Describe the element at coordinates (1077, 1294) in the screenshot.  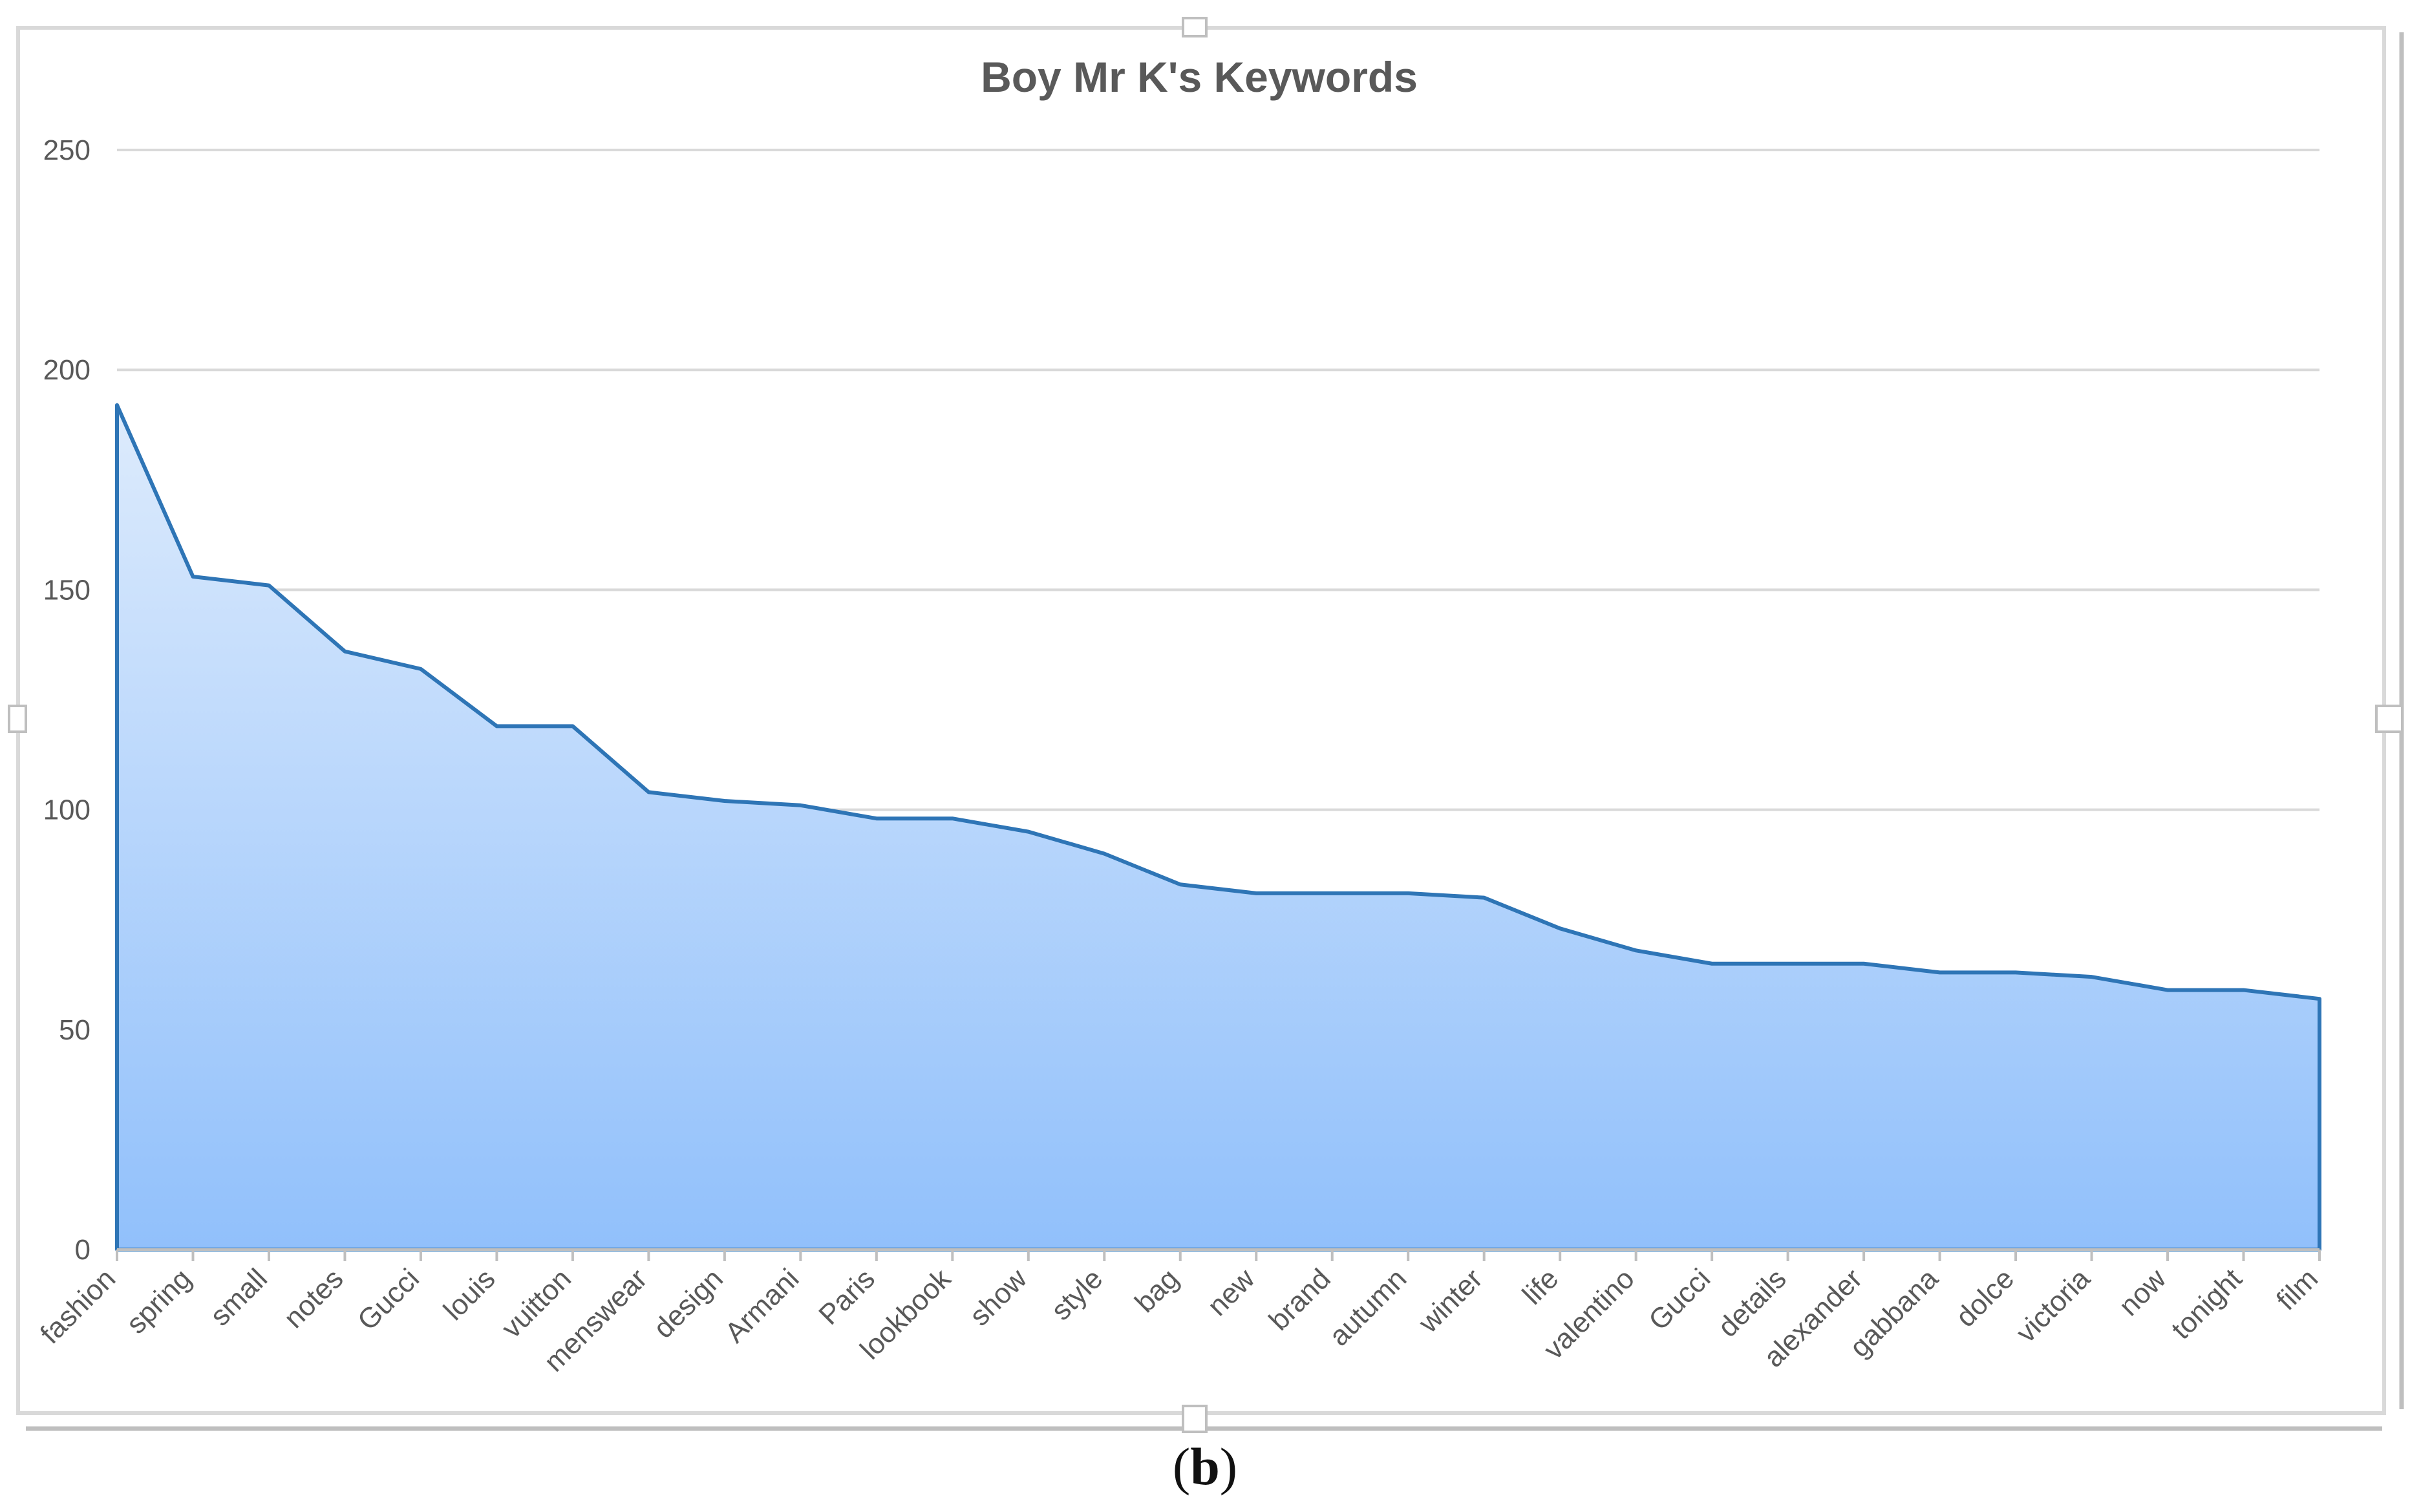
I see `x-tick-label: style` at that location.